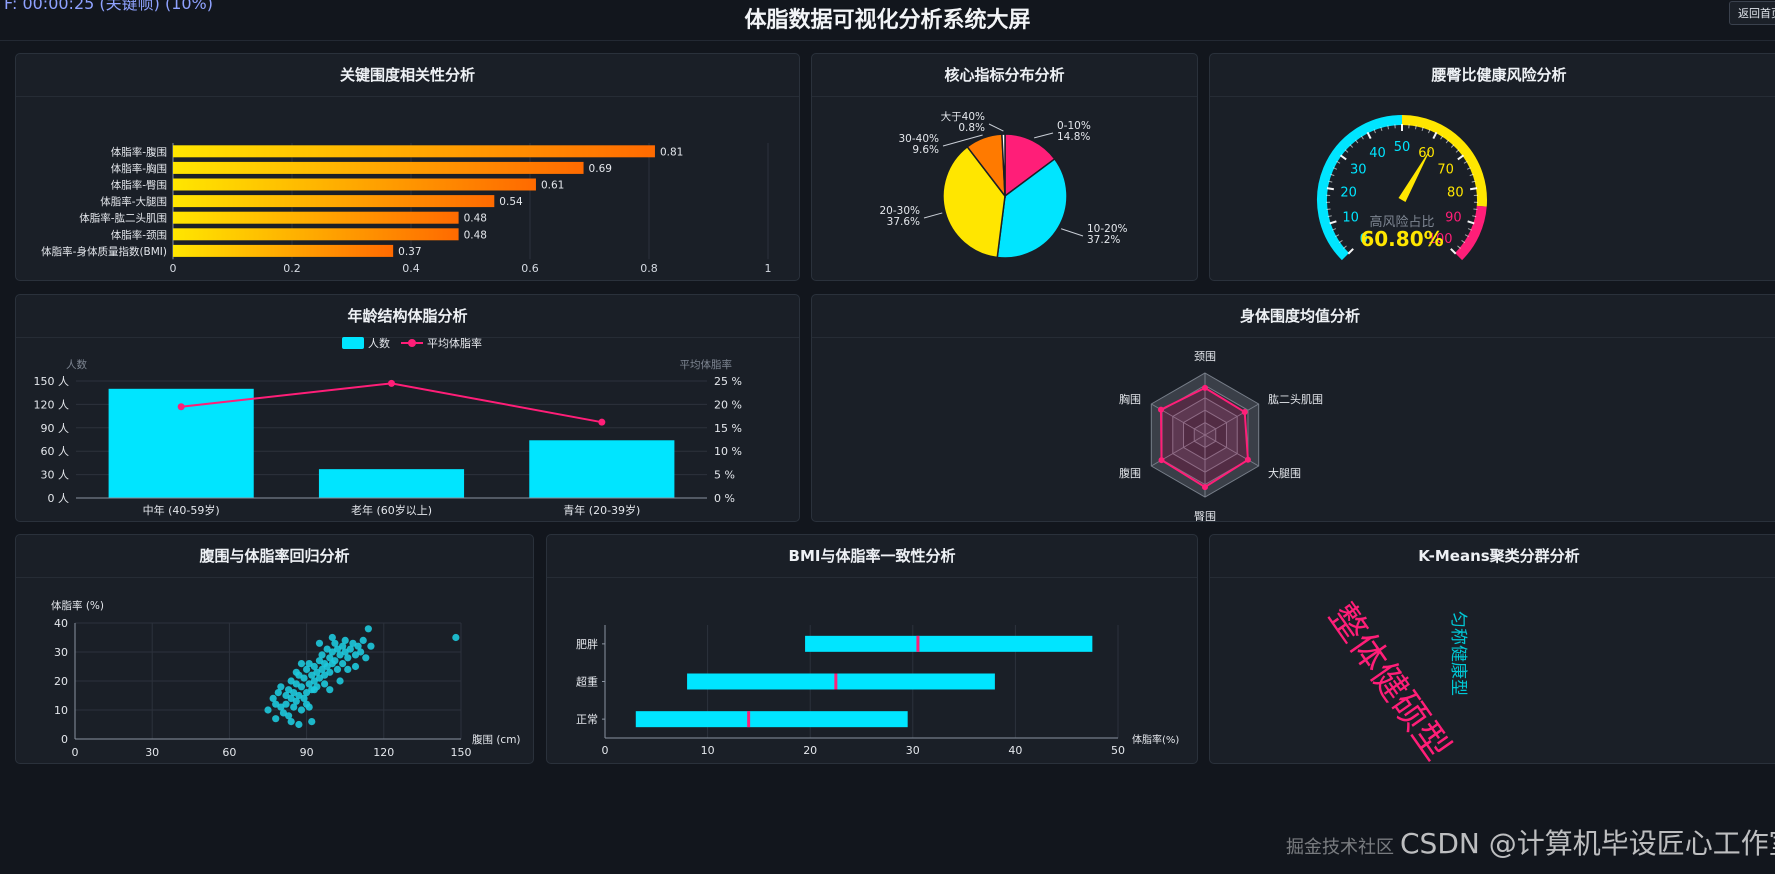 The image size is (1775, 874). I want to click on panel-title-kmeans: K-Means聚类分群分析, so click(1492, 556).